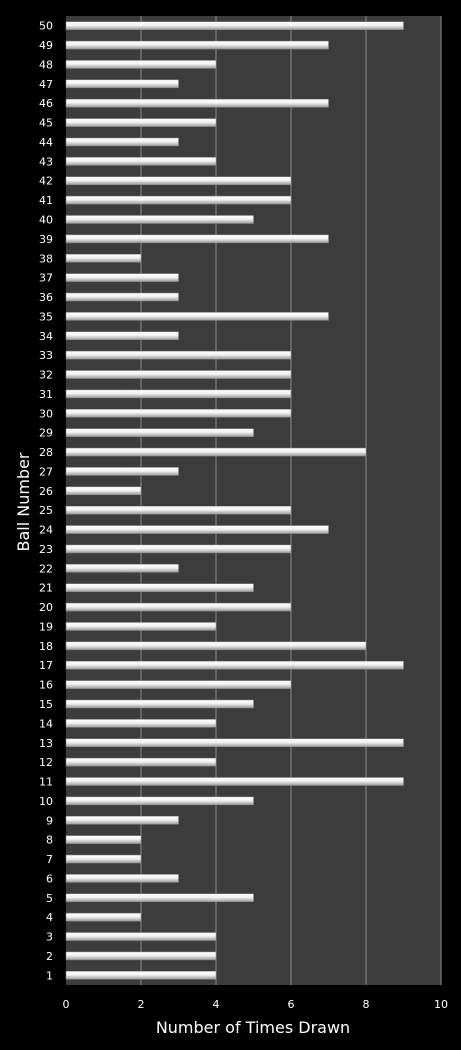 The image size is (461, 1050). I want to click on y-tick-label: 13, so click(46, 743).